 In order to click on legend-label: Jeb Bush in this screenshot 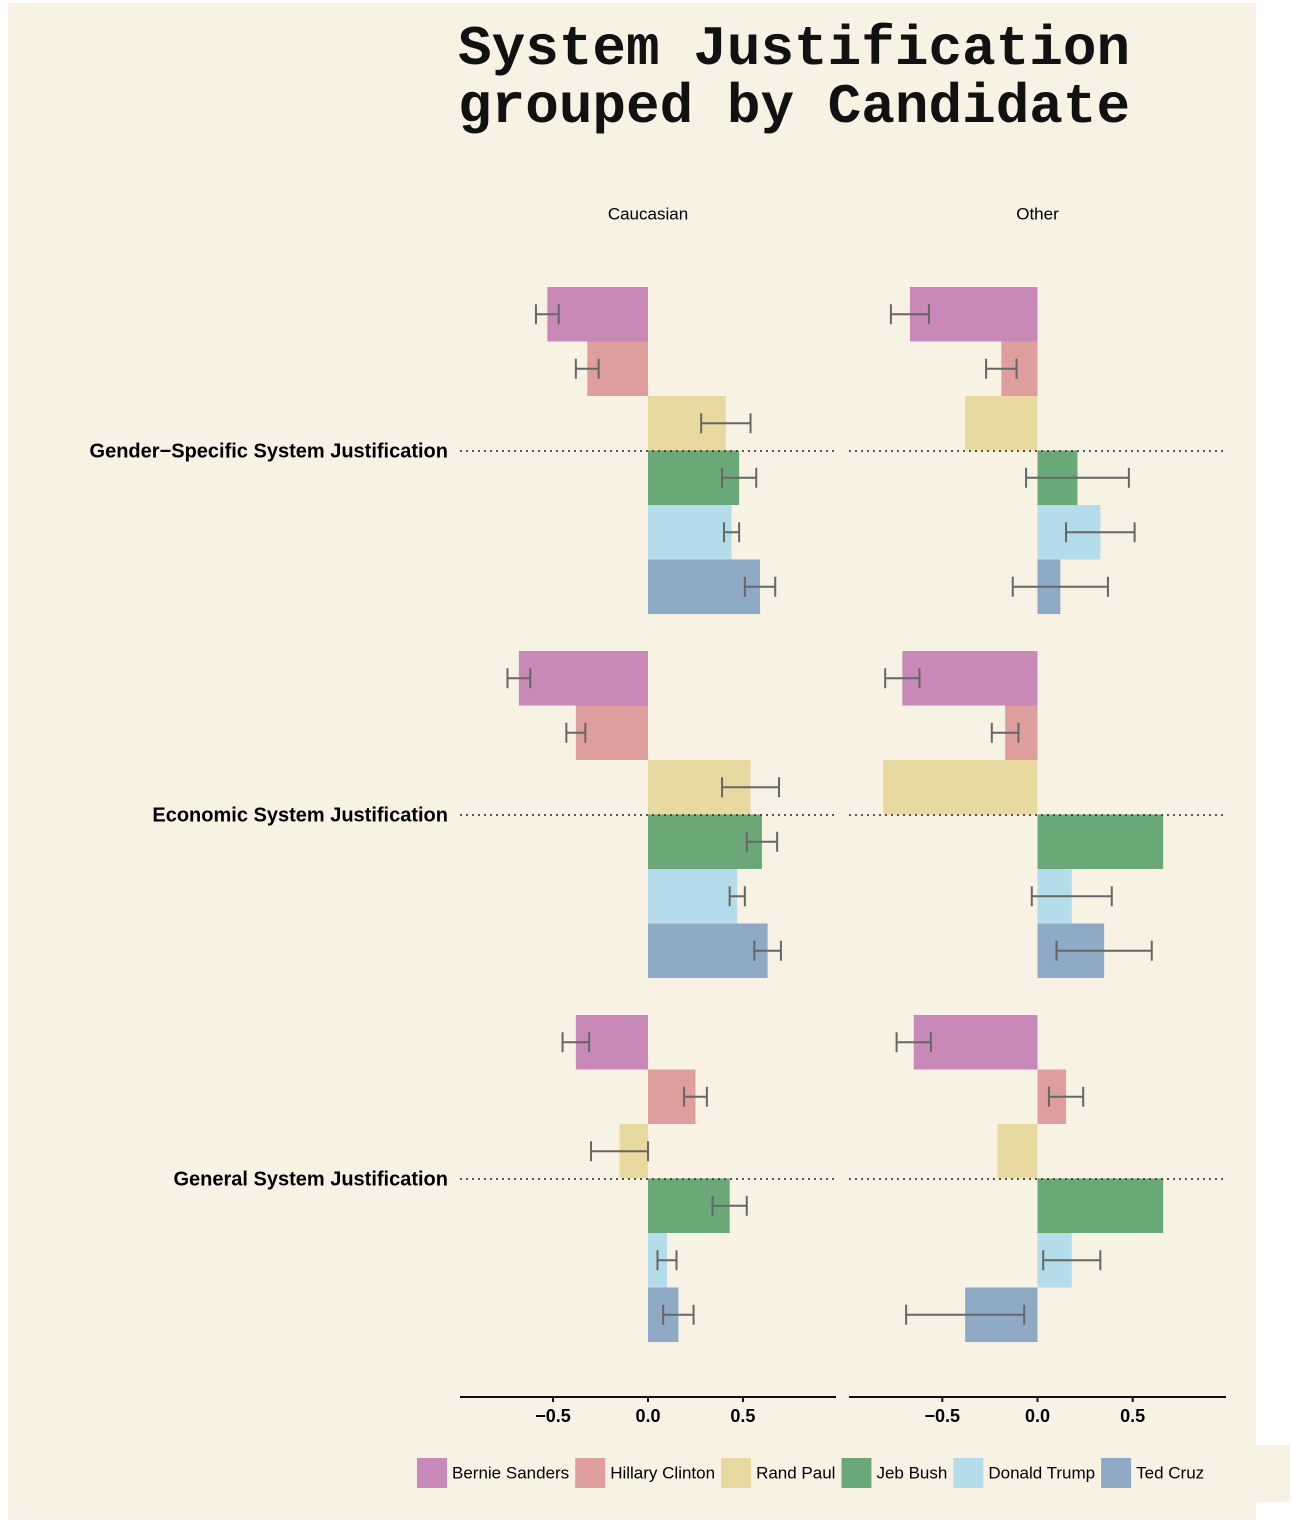, I will do `click(911, 1472)`.